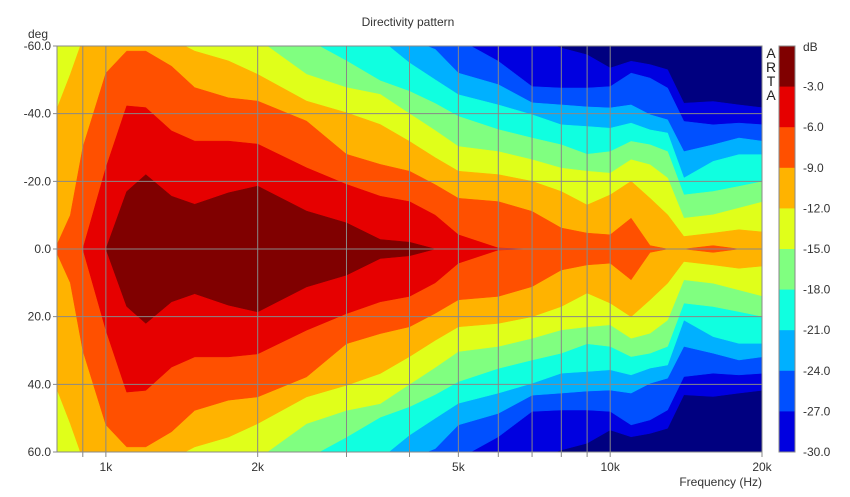 The height and width of the screenshot is (497, 850). What do you see at coordinates (817, 290) in the screenshot?
I see `colorbar-label: -18.0` at bounding box center [817, 290].